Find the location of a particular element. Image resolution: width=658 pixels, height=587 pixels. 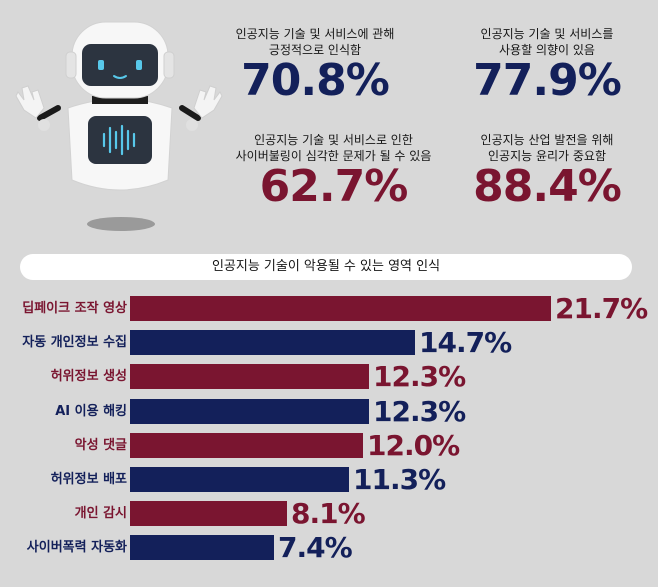

robot-illustration-icon is located at coordinates (119, 126).